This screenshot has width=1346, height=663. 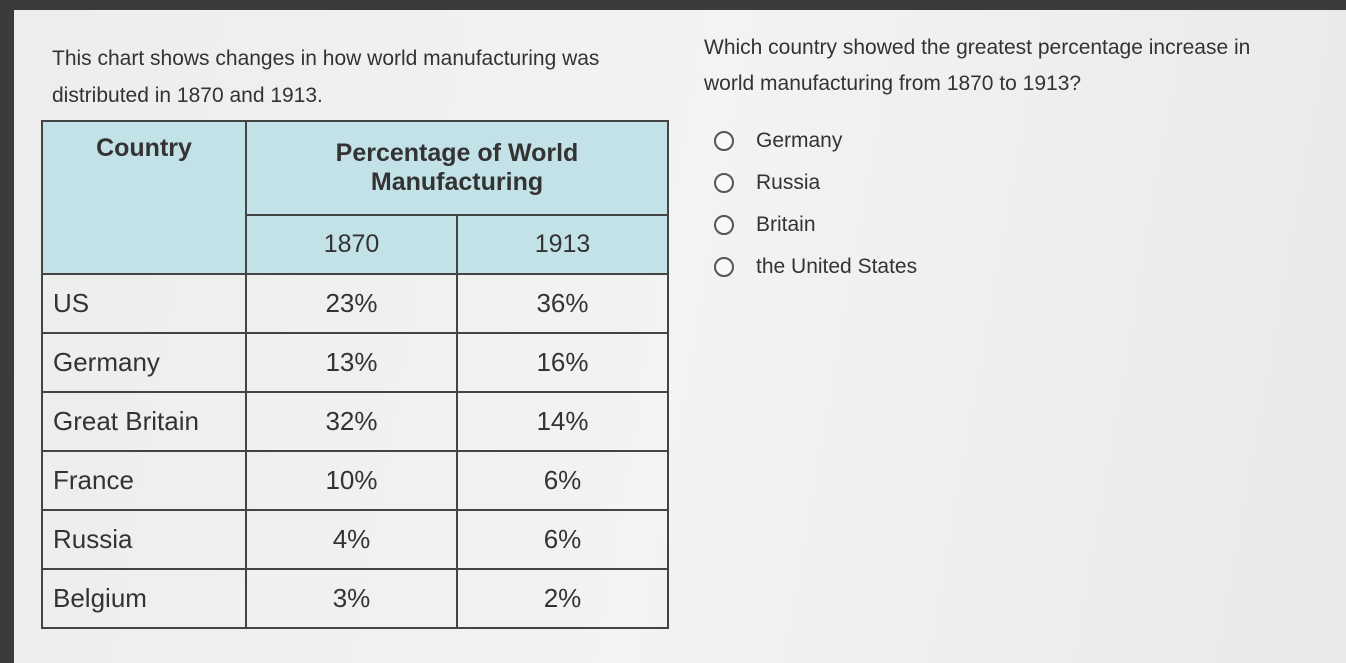 What do you see at coordinates (351, 244) in the screenshot?
I see `header-year: 1870` at bounding box center [351, 244].